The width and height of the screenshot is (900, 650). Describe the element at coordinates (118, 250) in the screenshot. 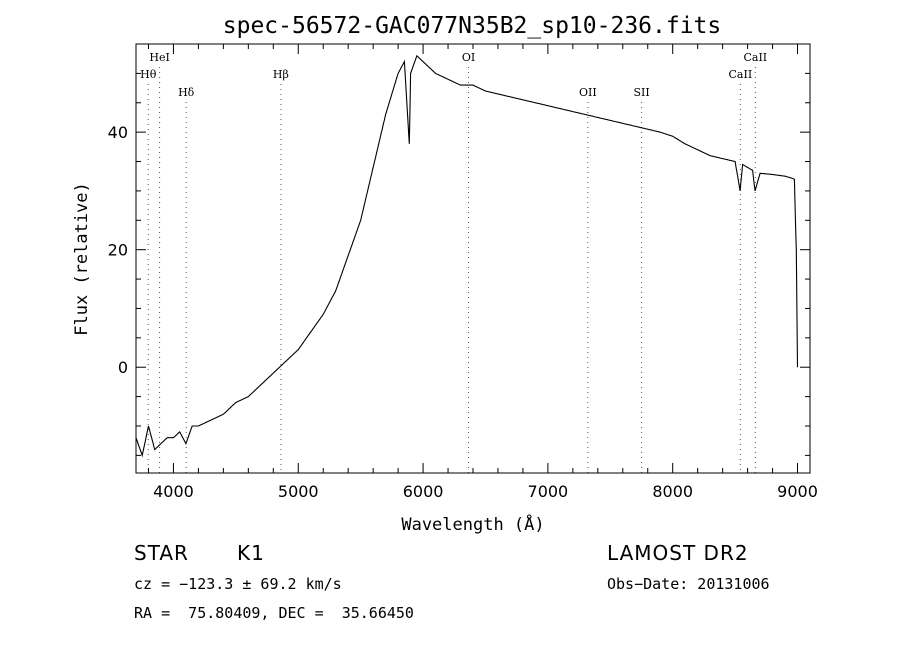

I see `y-tick-label: 20` at that location.